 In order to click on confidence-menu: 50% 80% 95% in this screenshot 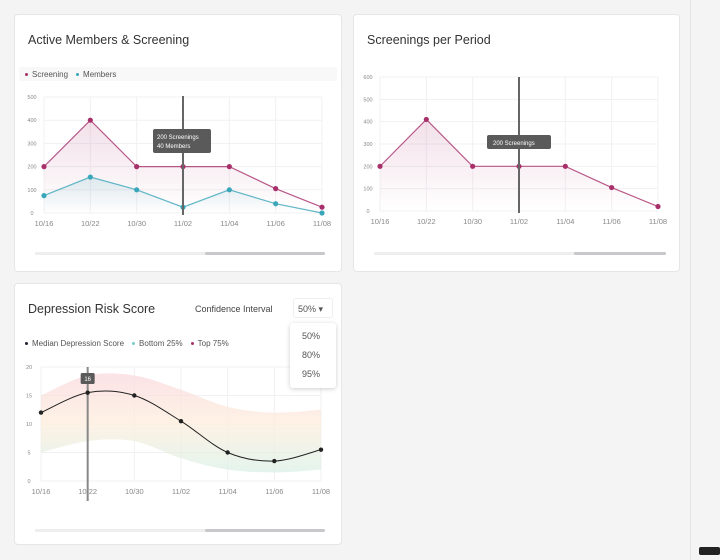, I will do `click(313, 355)`.